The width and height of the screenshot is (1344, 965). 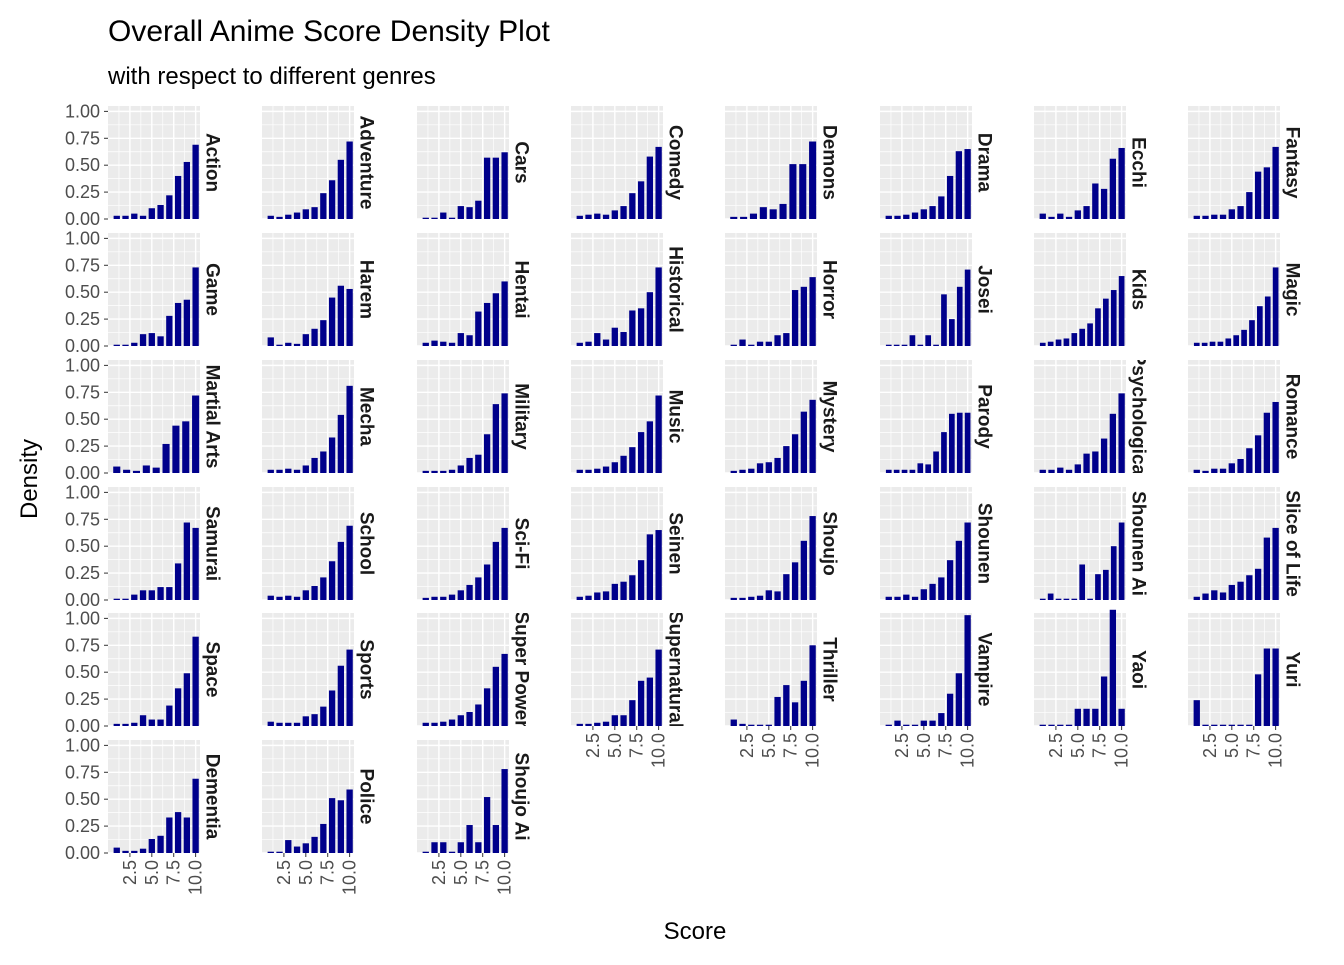 What do you see at coordinates (1138, 162) in the screenshot?
I see `facet-strip: Ecchi` at bounding box center [1138, 162].